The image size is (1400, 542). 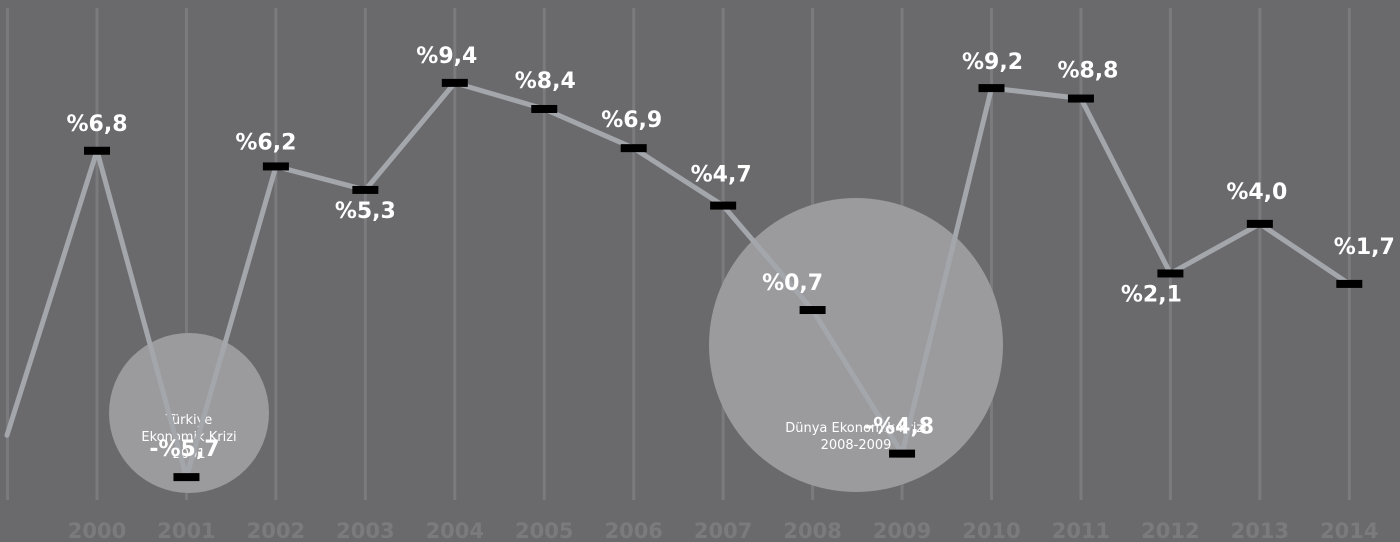 What do you see at coordinates (812, 530) in the screenshot?
I see `year-tick-2008: 2008` at bounding box center [812, 530].